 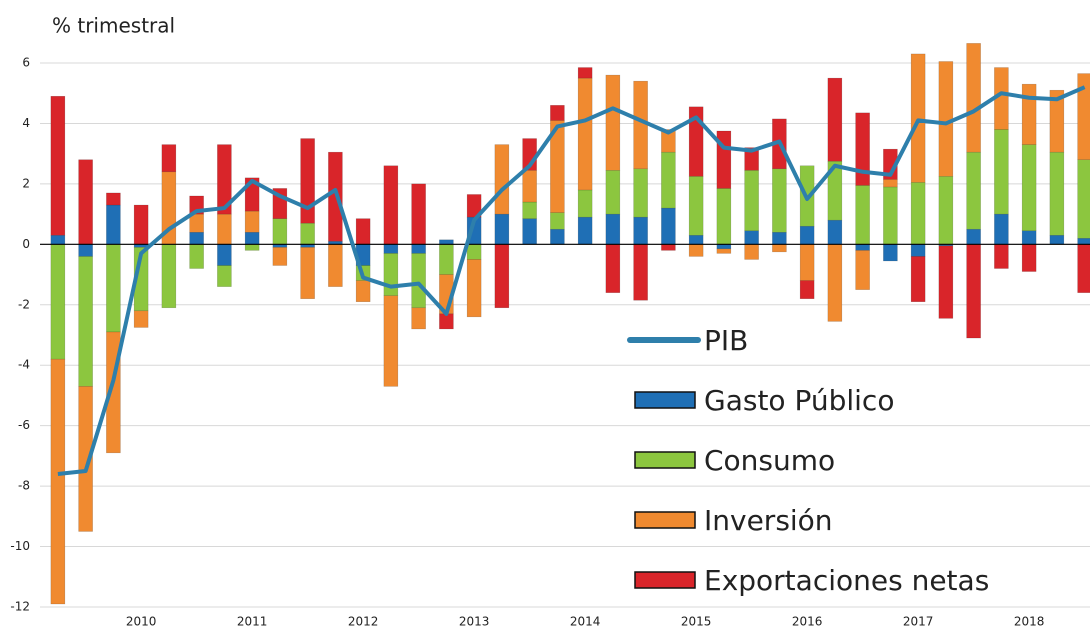 I want to click on legend-label: Inversión, so click(x=768, y=520).